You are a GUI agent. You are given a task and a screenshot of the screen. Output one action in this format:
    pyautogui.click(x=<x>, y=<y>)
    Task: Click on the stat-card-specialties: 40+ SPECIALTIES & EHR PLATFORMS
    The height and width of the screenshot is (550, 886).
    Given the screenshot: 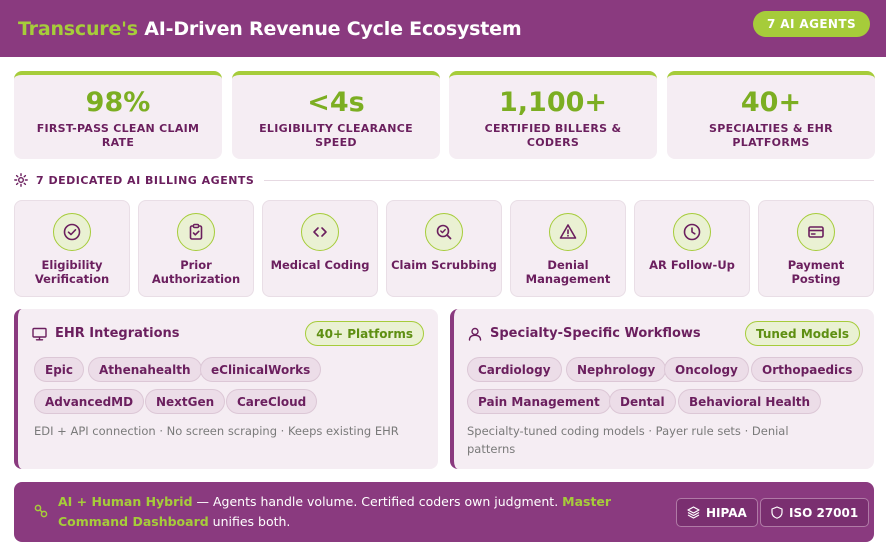 What is the action you would take?
    pyautogui.click(x=771, y=115)
    